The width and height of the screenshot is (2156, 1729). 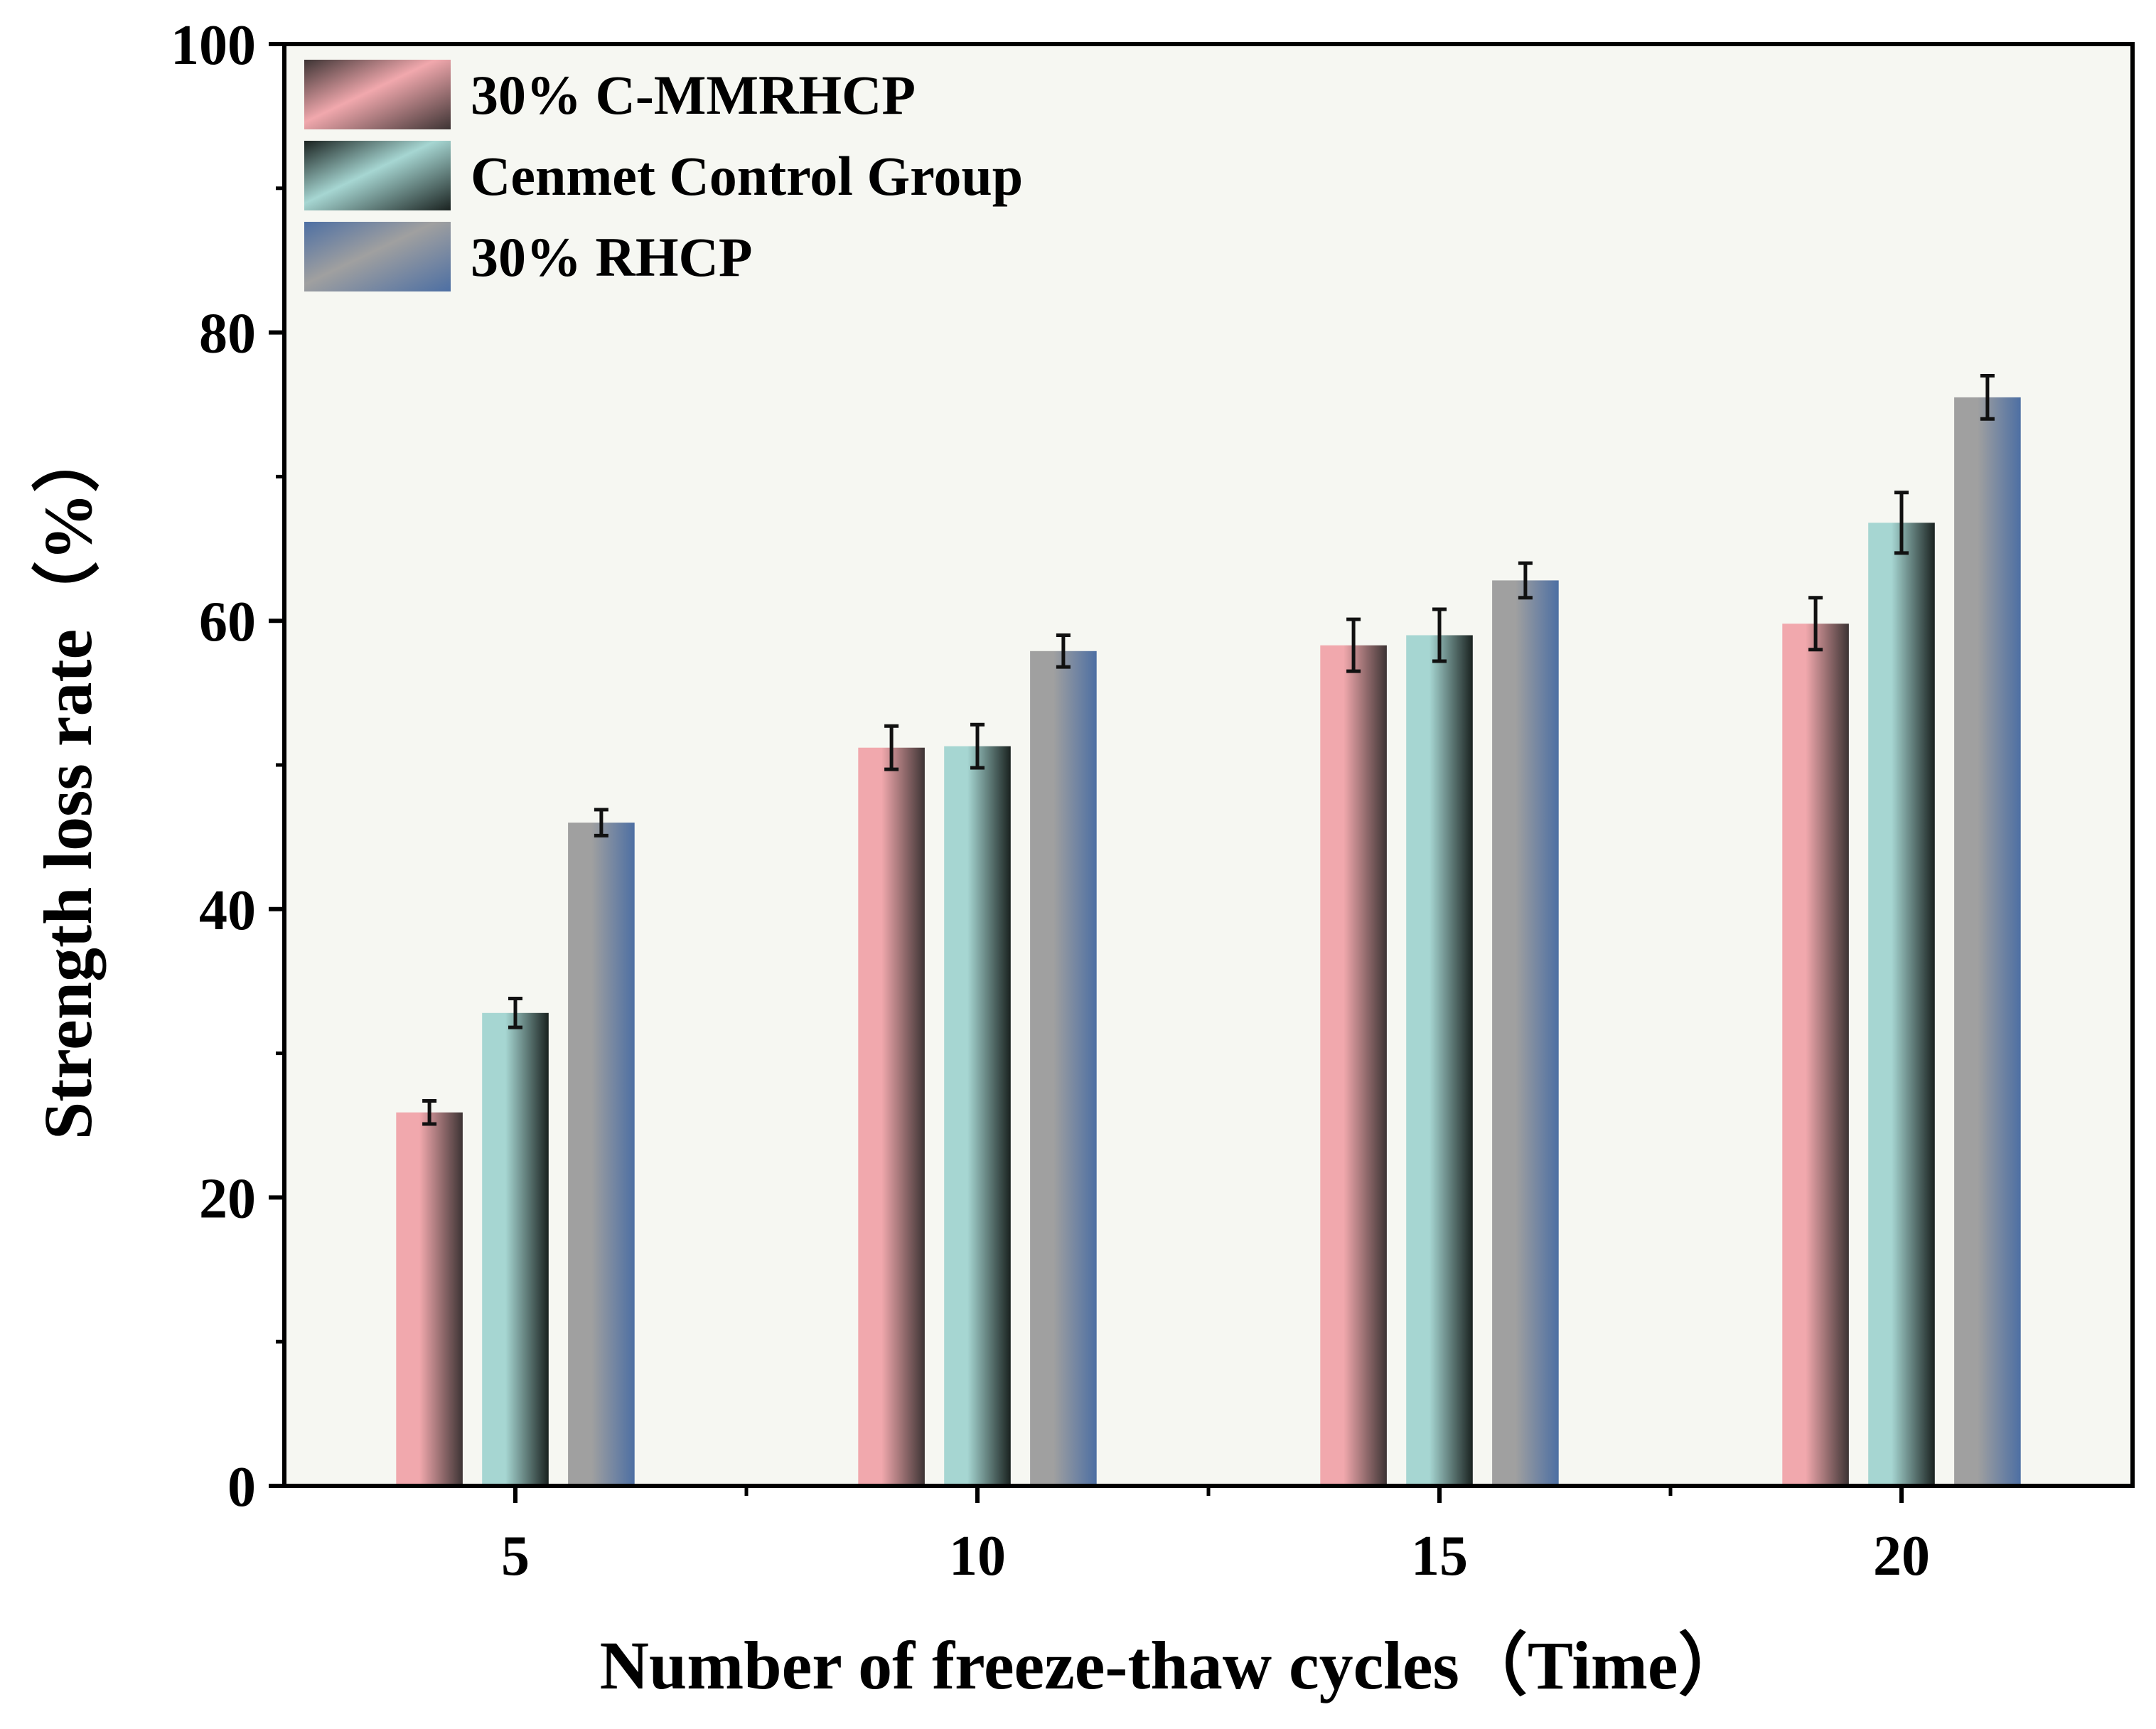 I want to click on y-tick-label: 20, so click(x=227, y=1198).